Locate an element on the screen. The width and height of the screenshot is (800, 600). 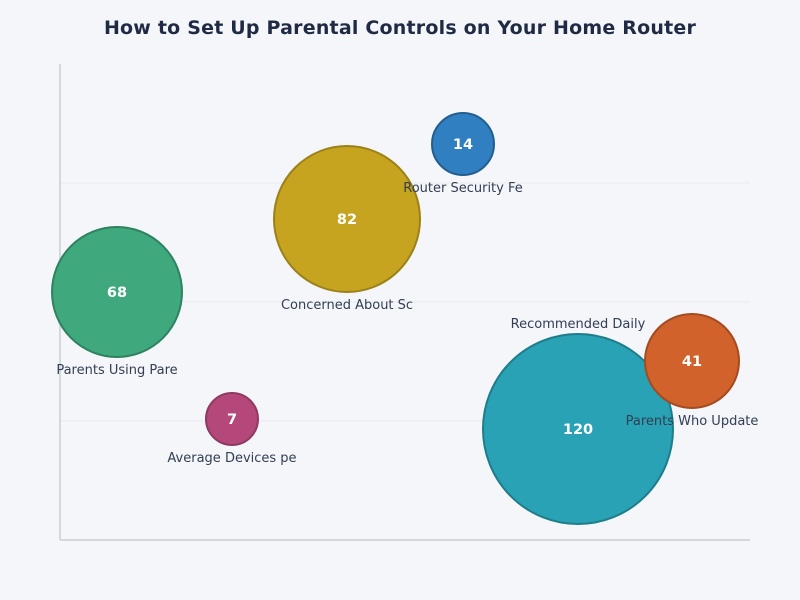
bubble-label: Router Security Fe is located at coordinates (463, 188).